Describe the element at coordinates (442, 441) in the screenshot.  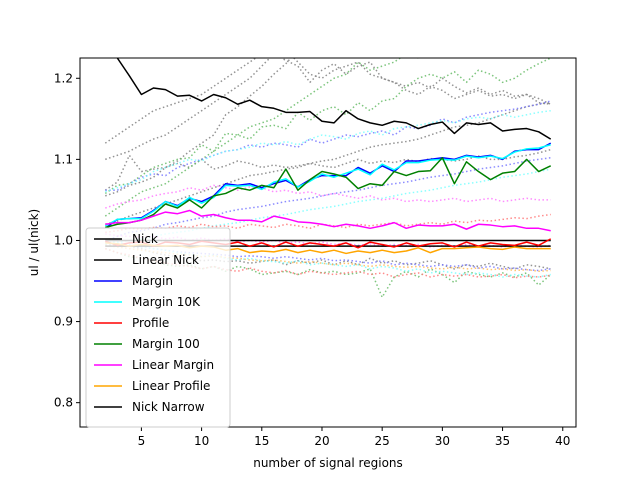
I see `x-tick-label: 30` at that location.